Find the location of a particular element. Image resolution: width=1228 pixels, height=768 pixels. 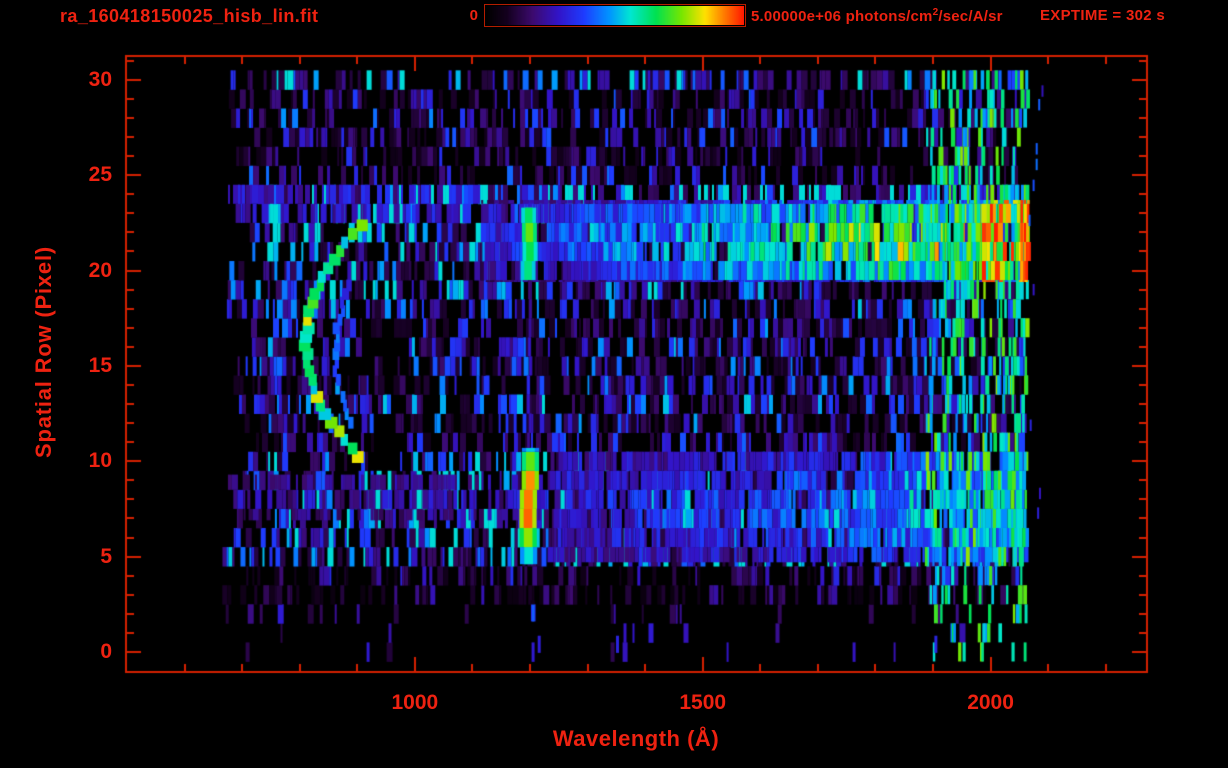

y-tick-label: 15 is located at coordinates (100, 365).